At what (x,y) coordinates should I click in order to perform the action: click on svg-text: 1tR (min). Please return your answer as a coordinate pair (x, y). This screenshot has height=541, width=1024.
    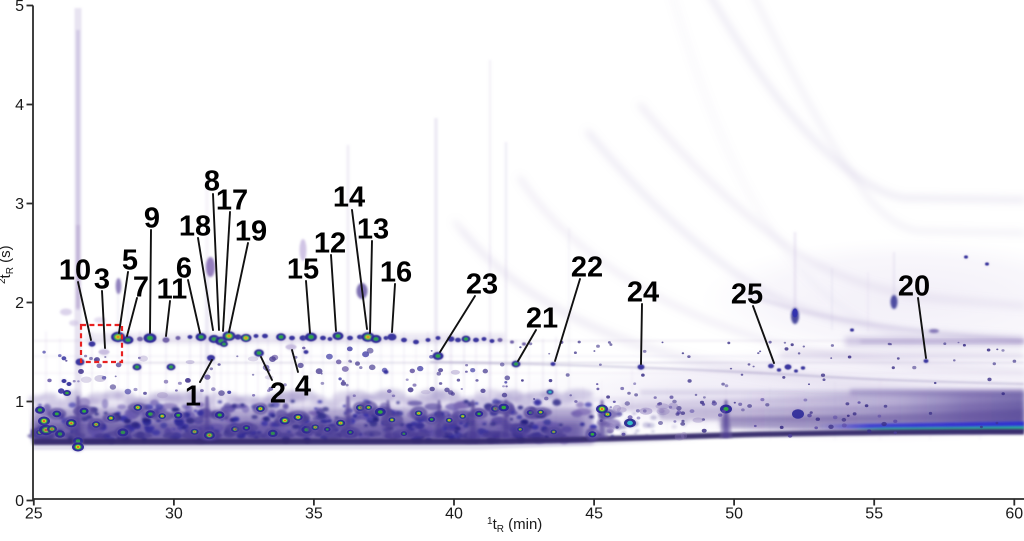
    Looking at the image, I should click on (514, 525).